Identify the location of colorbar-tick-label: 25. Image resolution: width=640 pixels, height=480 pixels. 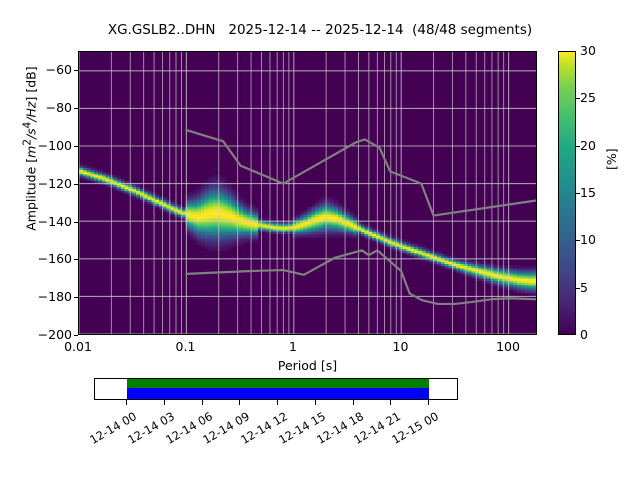
(588, 98).